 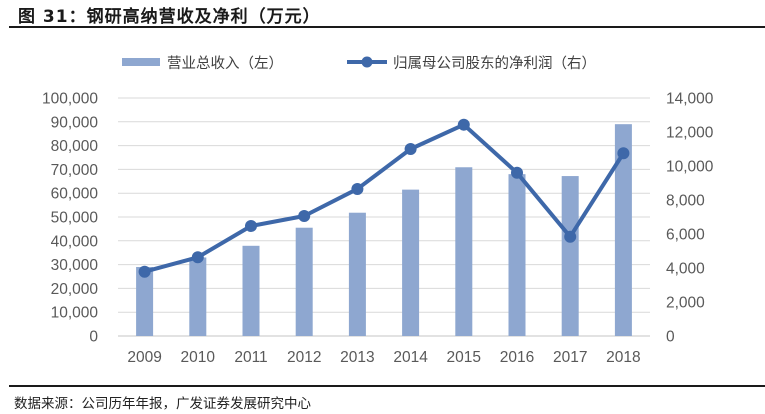 What do you see at coordinates (162, 404) in the screenshot?
I see `data-source-note: 数据来源：公司历年年报，广发证券发展研究中心` at bounding box center [162, 404].